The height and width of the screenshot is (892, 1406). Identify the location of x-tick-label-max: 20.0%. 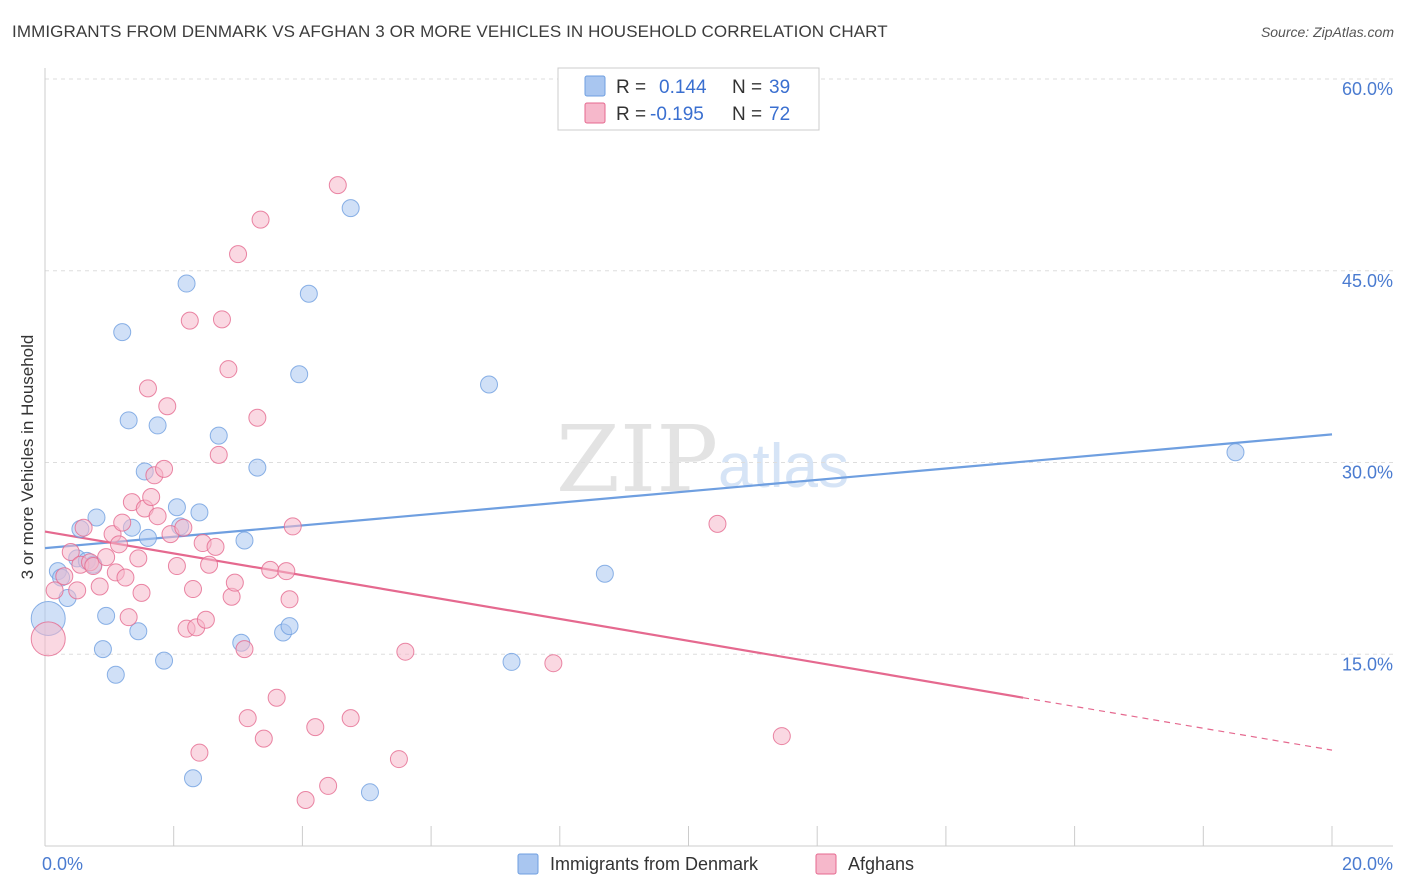
(1367, 864).